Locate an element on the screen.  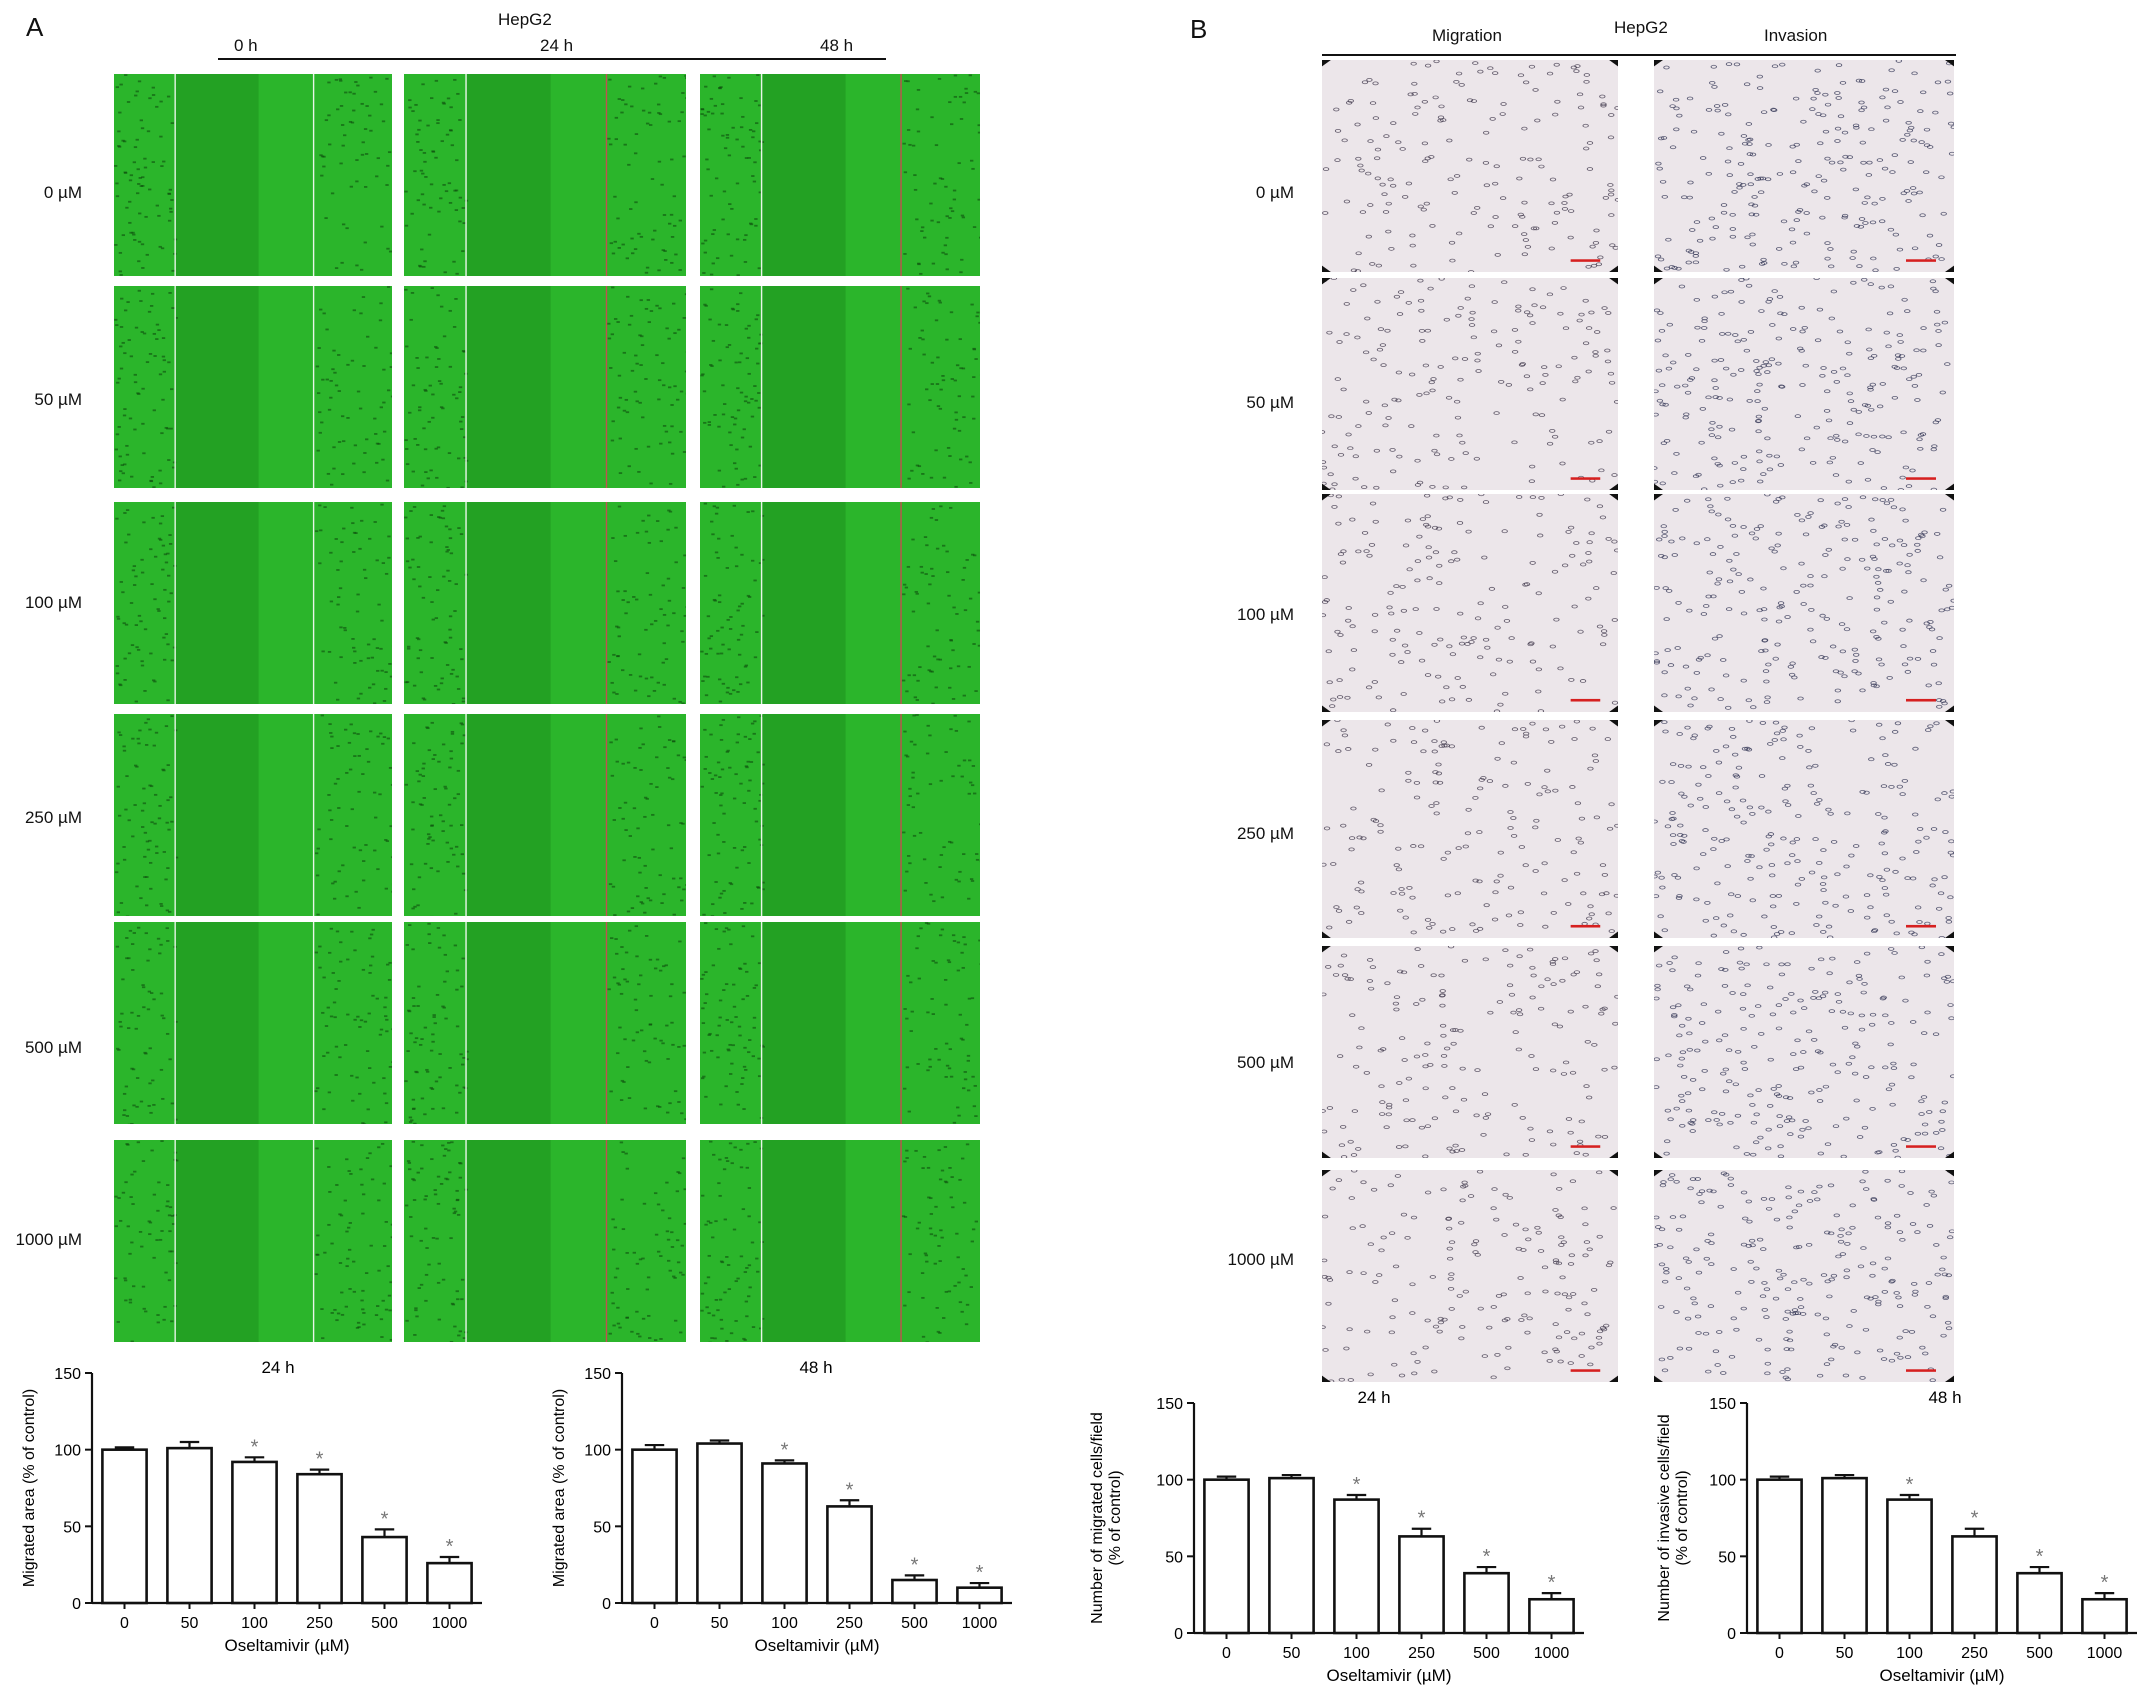
panel-b-header-rule is located at coordinates (1639, 55).